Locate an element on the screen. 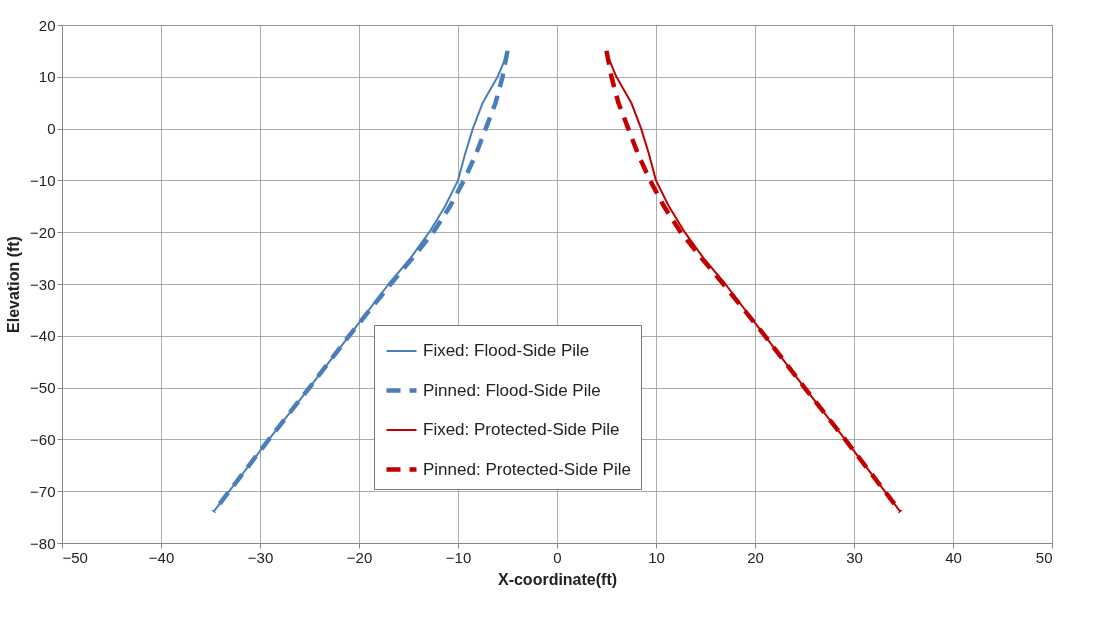  legend-label: Fixed: Flood-Side Pile is located at coordinates (506, 350).